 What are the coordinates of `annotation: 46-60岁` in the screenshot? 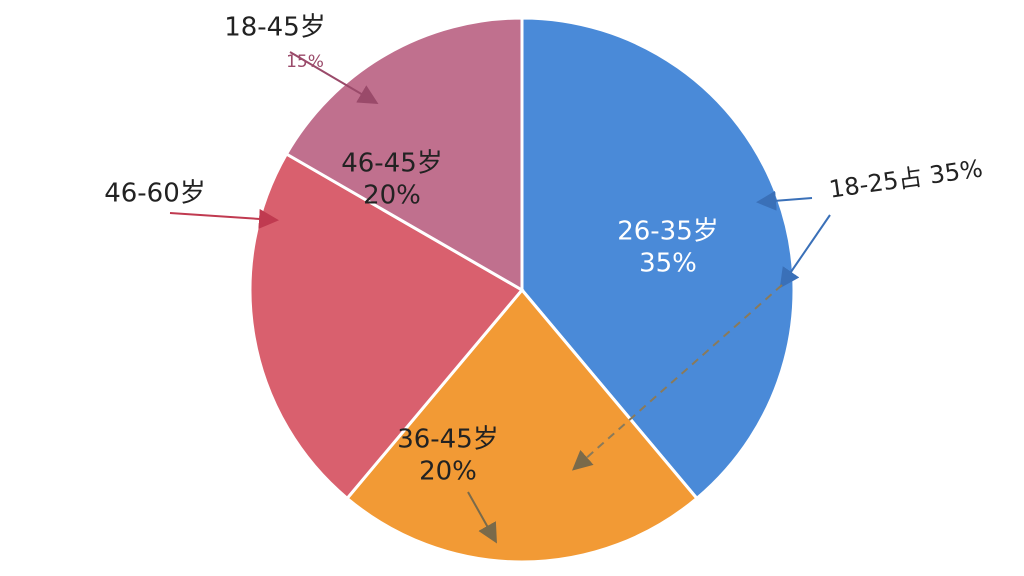 It's located at (155, 194).